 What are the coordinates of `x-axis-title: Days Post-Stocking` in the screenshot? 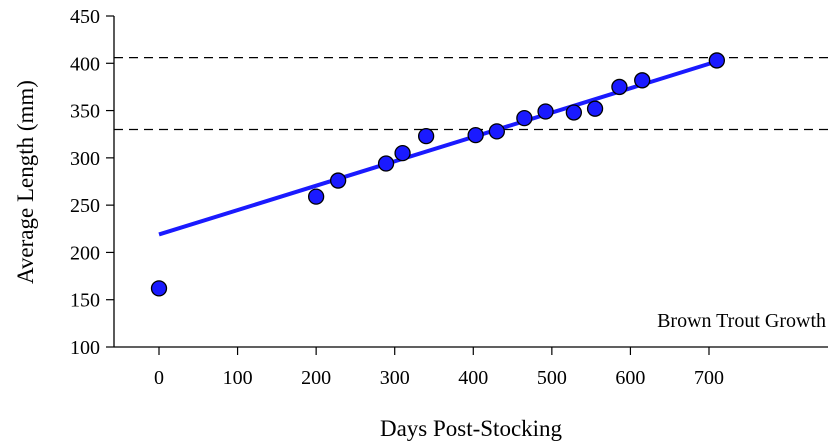 It's located at (471, 428).